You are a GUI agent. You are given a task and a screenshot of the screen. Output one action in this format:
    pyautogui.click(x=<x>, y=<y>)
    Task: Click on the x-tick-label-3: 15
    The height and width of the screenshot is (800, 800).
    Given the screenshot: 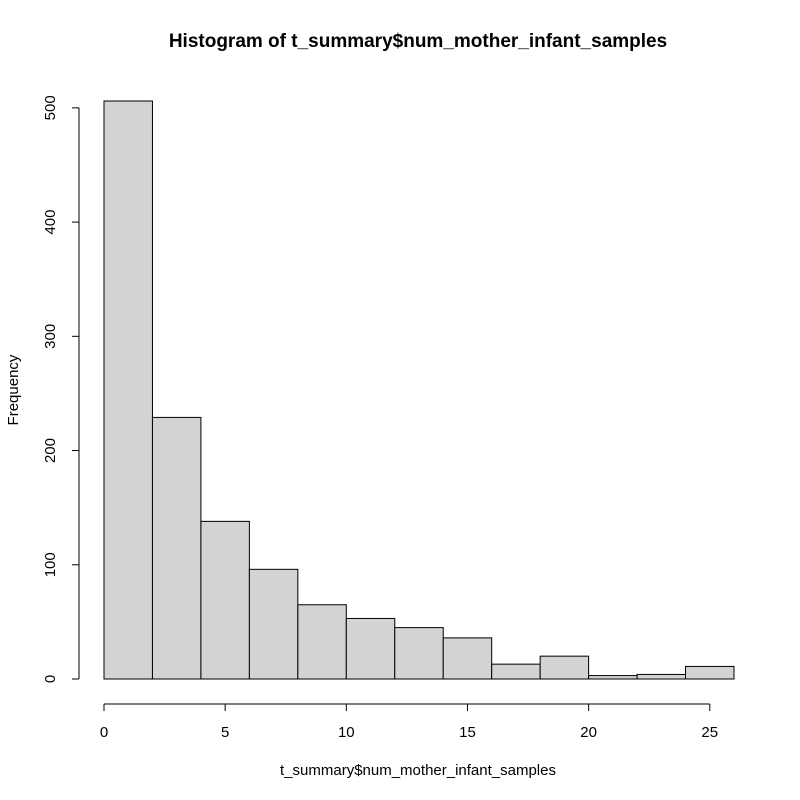 What is the action you would take?
    pyautogui.click(x=467, y=732)
    